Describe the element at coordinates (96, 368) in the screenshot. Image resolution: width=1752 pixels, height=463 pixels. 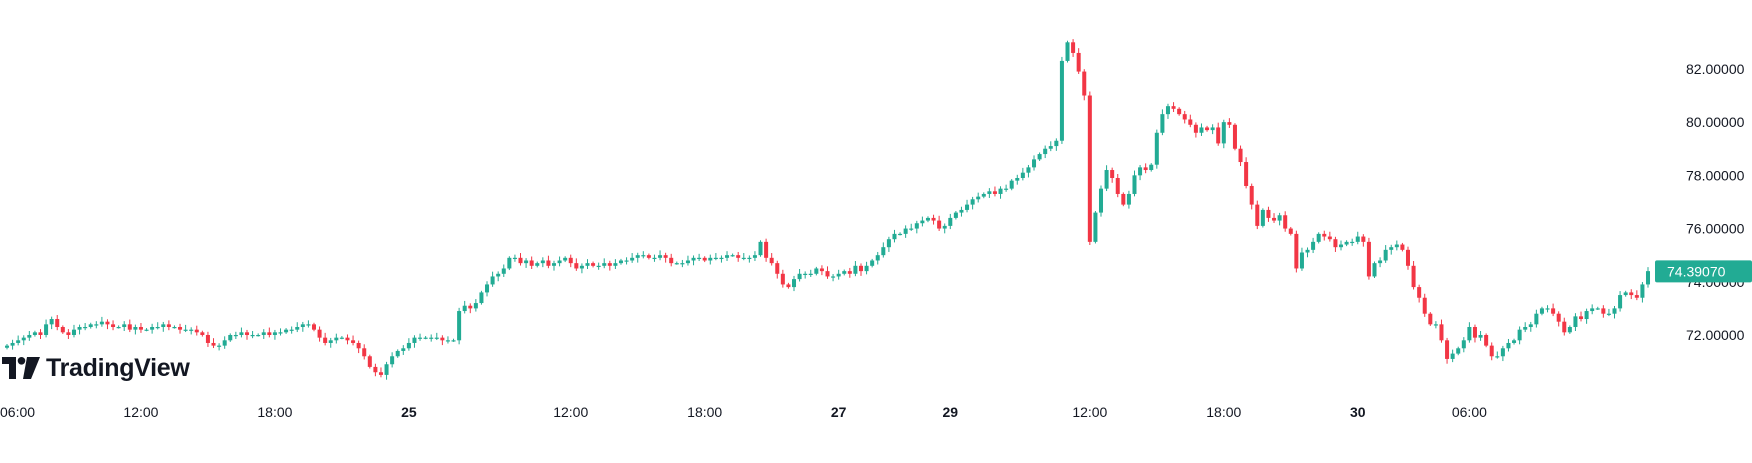
I see `tradingview-logo: TradingView` at that location.